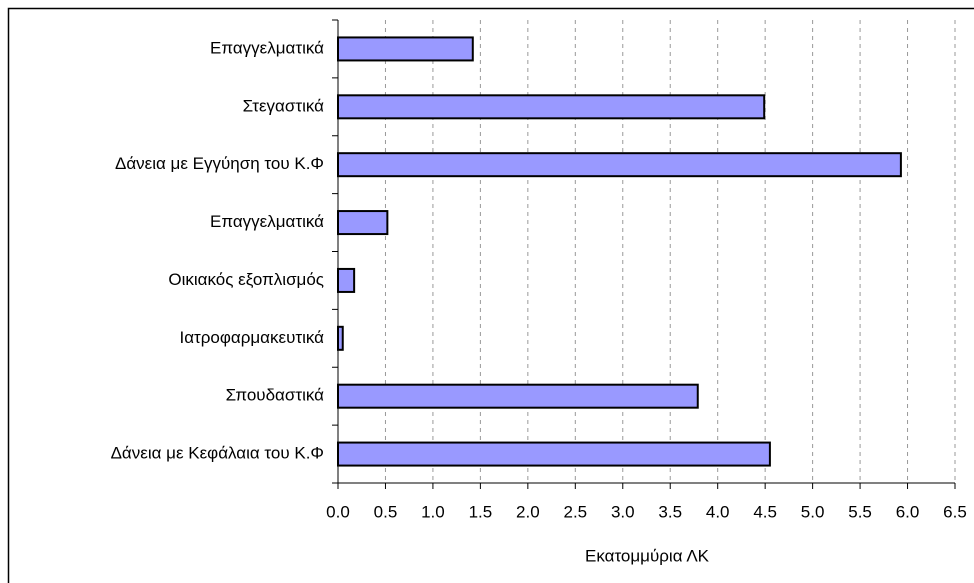 The width and height of the screenshot is (974, 583). I want to click on y-tick-label: Δάνεια με Εγγύηση του Κ.Φ, so click(219, 163).